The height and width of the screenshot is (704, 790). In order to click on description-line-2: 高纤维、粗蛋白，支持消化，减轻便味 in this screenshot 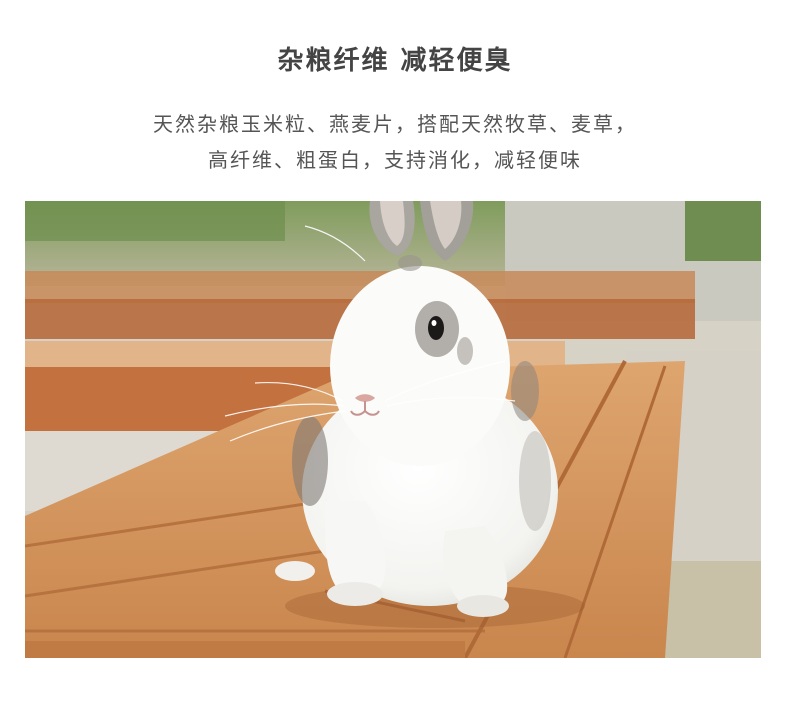, I will do `click(395, 160)`.